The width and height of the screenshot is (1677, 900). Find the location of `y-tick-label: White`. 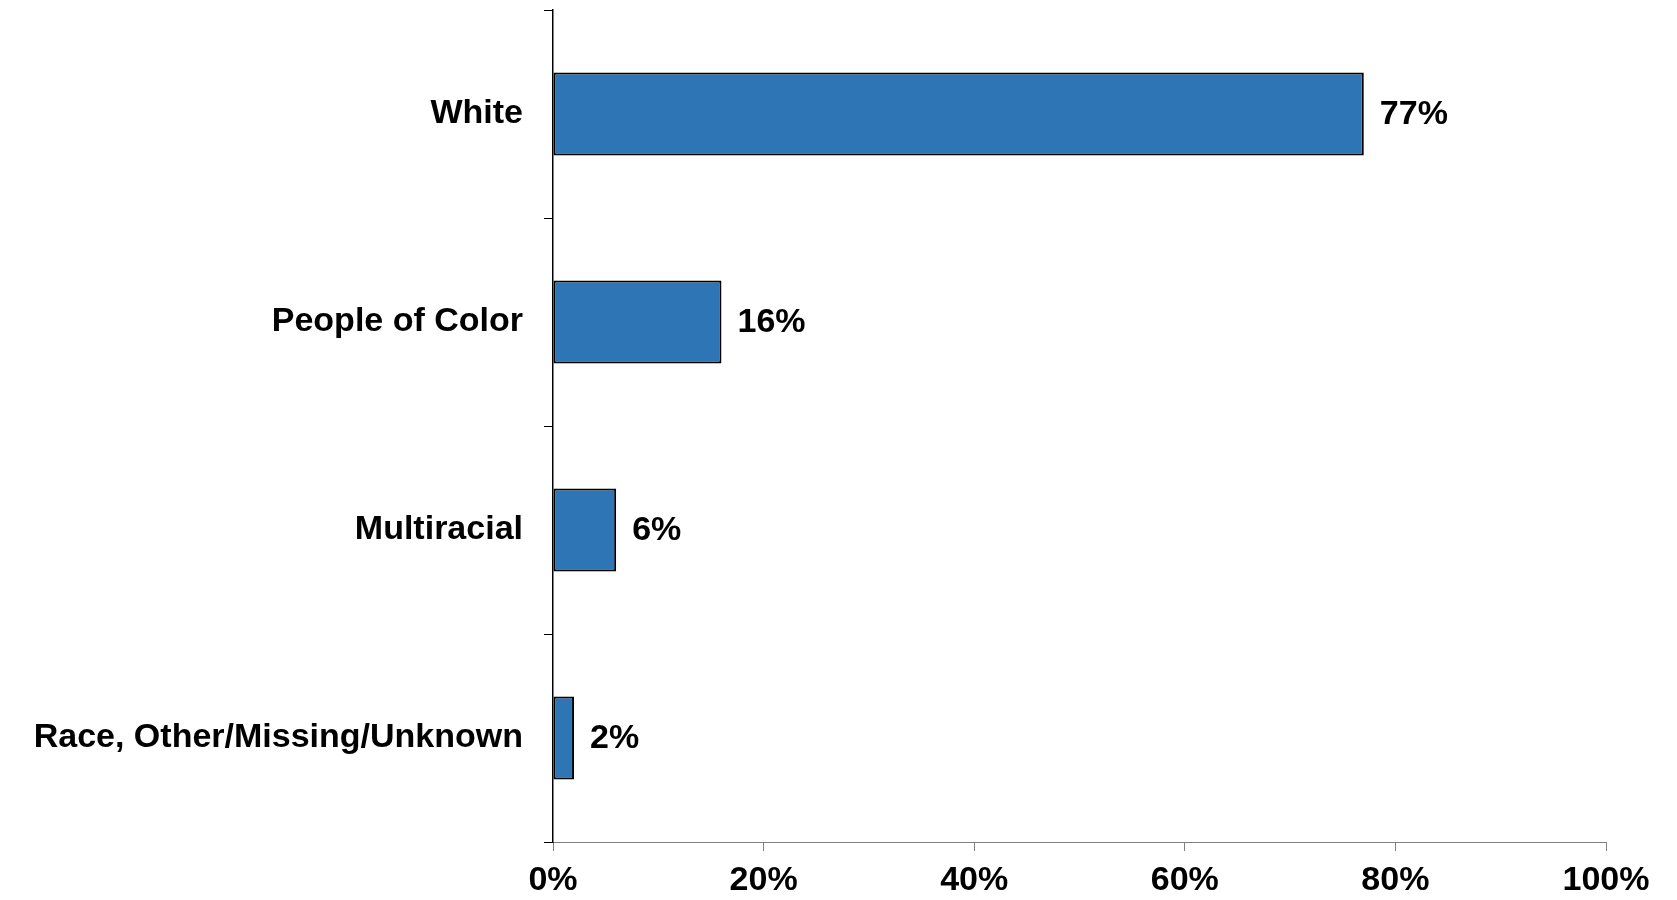

y-tick-label: White is located at coordinates (476, 111).